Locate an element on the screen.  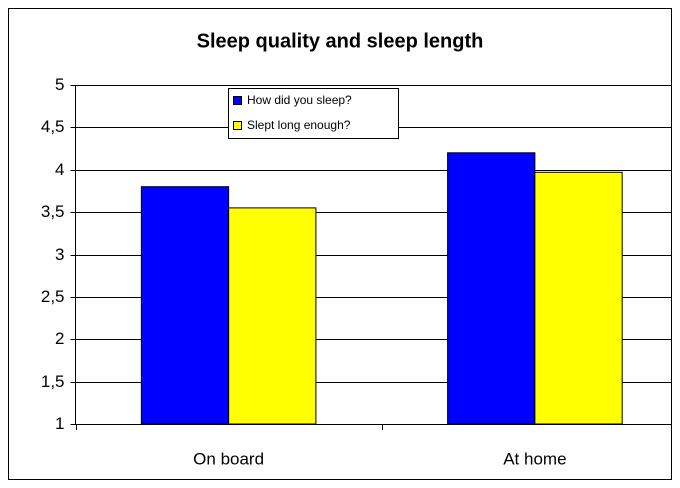
y-tick-label: 5 is located at coordinates (59, 84).